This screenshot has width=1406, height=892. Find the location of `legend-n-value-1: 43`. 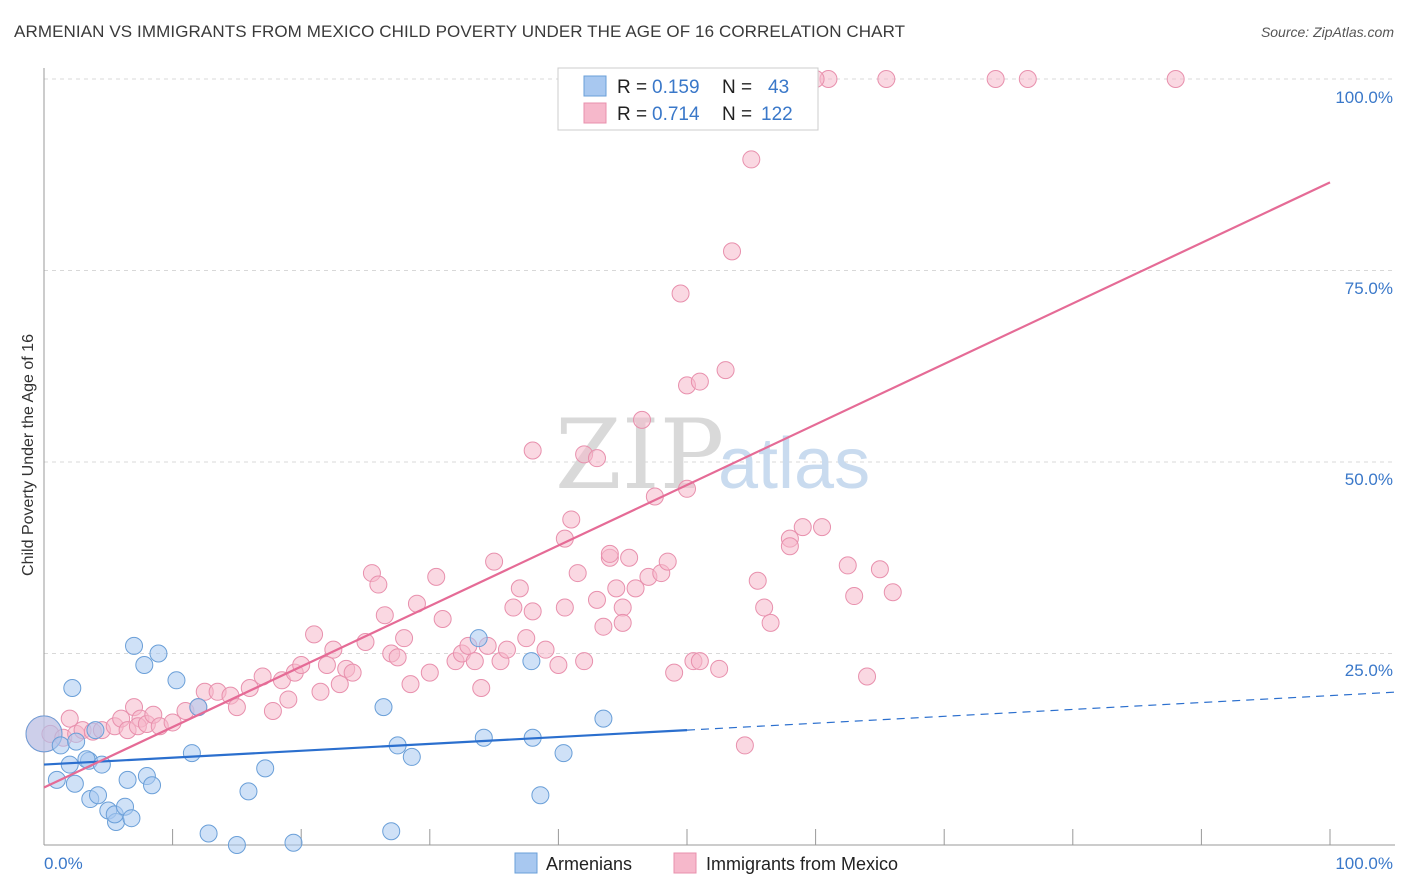

legend-n-value-1: 43 is located at coordinates (778, 87).